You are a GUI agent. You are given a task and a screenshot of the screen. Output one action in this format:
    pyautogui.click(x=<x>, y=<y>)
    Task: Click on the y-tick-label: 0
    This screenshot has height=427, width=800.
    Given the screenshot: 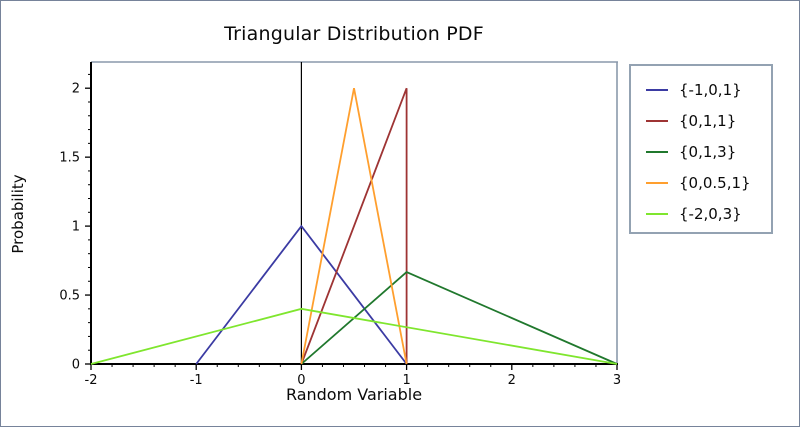 What is the action you would take?
    pyautogui.click(x=76, y=365)
    